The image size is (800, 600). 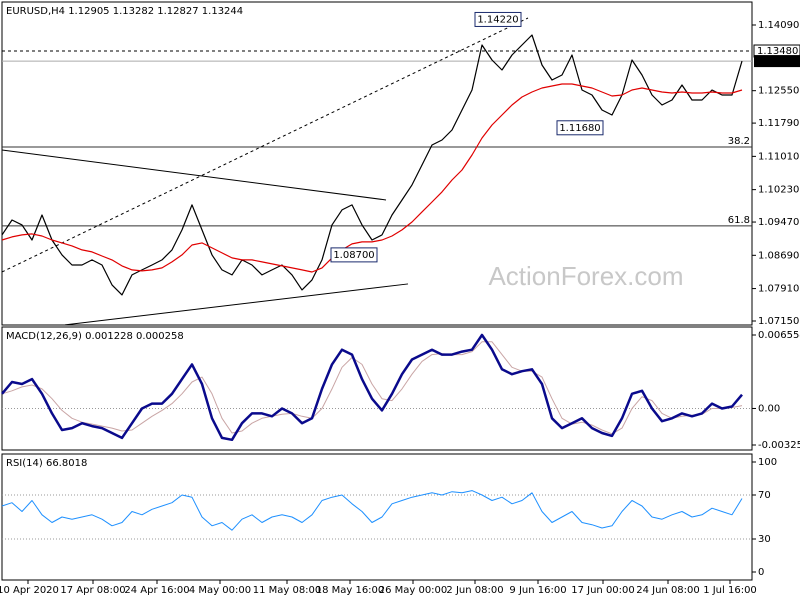 What do you see at coordinates (778, 25) in the screenshot?
I see `y-tick-label: 1.14090` at bounding box center [778, 25].